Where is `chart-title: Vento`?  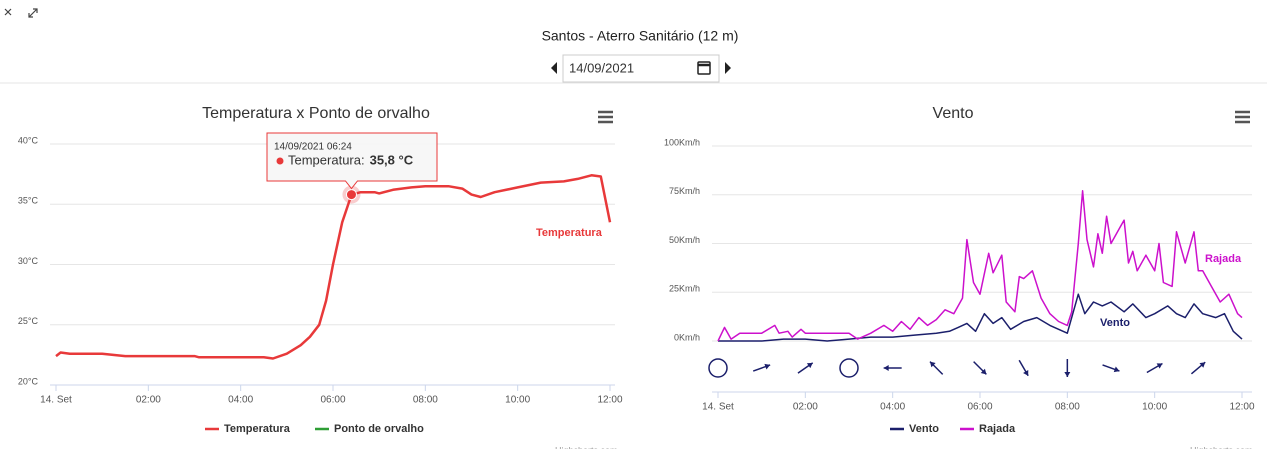
chart-title: Vento is located at coordinates (953, 113).